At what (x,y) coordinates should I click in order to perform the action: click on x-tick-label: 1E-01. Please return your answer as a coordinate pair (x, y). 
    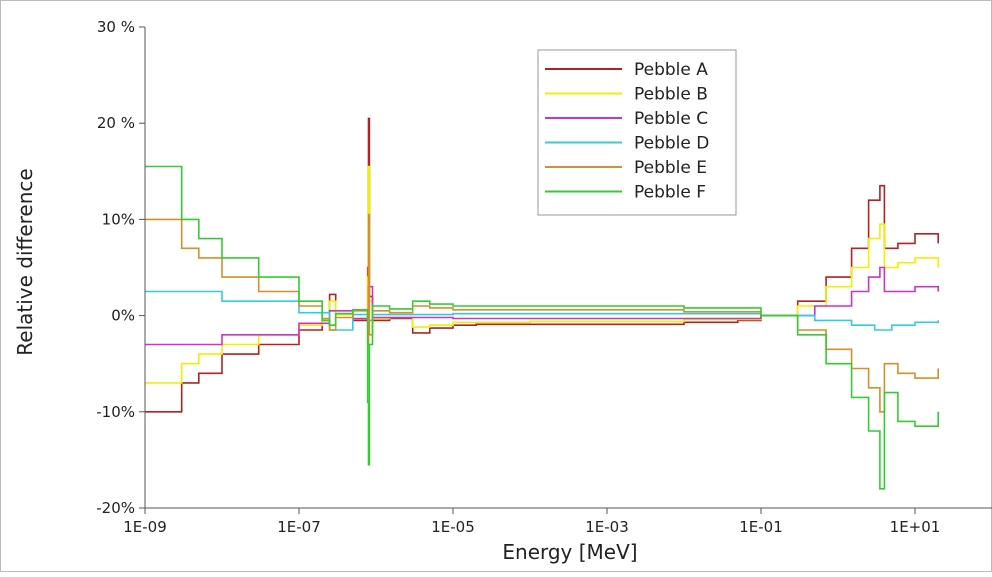
    Looking at the image, I should click on (761, 527).